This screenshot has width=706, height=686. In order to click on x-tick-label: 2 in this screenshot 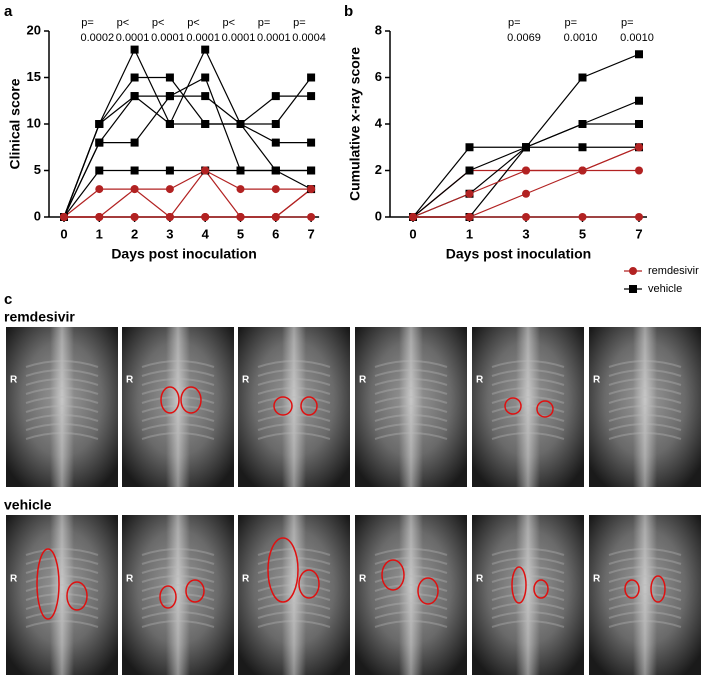, I will do `click(134, 233)`.